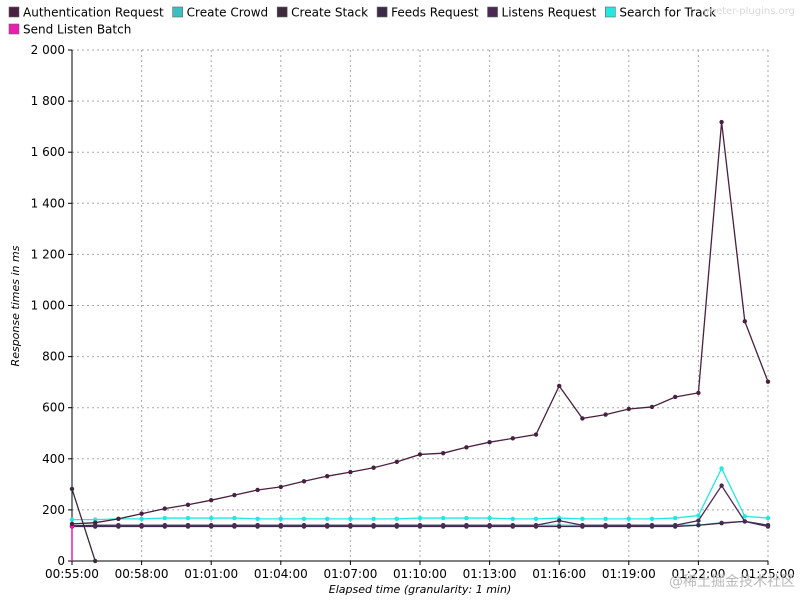 This screenshot has width=800, height=600. Describe the element at coordinates (667, 13) in the screenshot. I see `legend-label: Search for Track` at that location.